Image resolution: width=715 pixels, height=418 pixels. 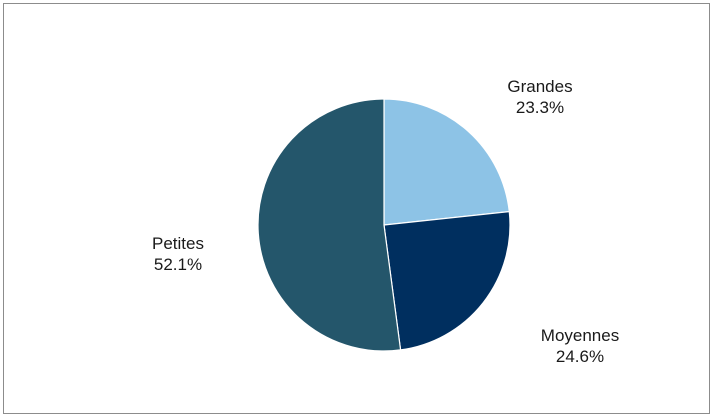 What do you see at coordinates (580, 356) in the screenshot?
I see `slice-value-moyennes: 24.6%` at bounding box center [580, 356].